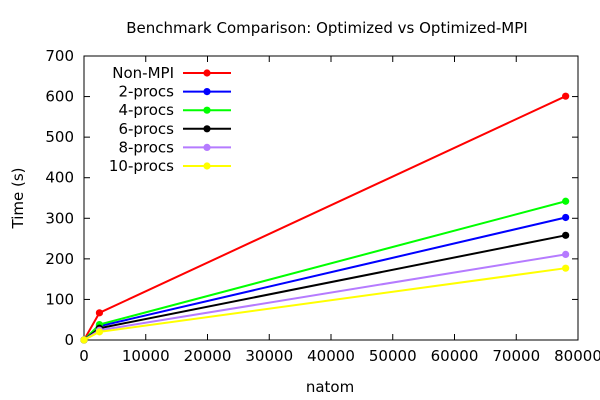  What do you see at coordinates (141, 166) in the screenshot?
I see `legend-label: 10-procs` at bounding box center [141, 166].